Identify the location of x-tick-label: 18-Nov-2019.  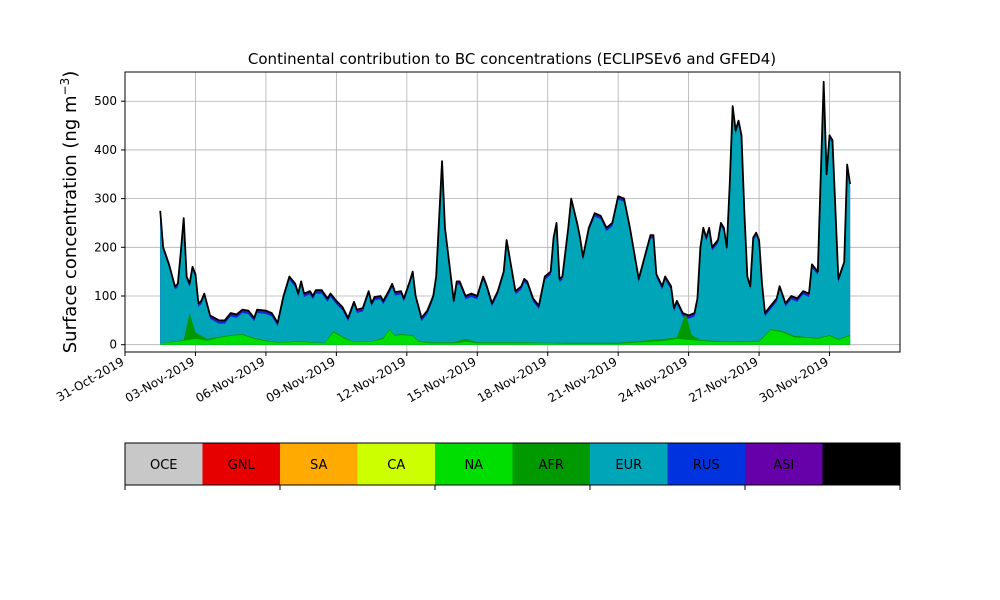
(512, 379).